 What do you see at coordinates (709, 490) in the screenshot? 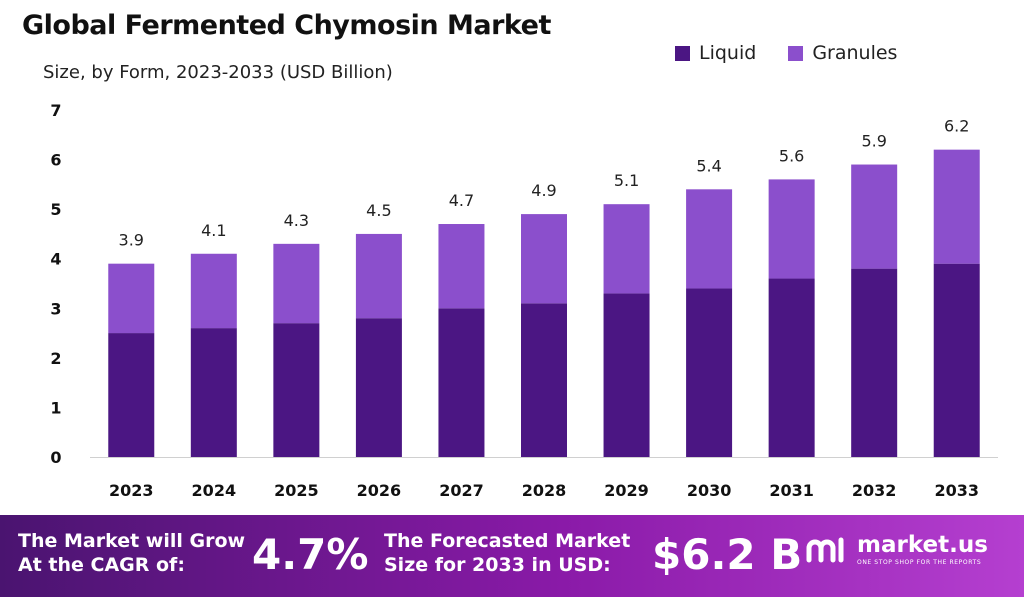
I see `x-tick-label-2030: 2030` at bounding box center [709, 490].